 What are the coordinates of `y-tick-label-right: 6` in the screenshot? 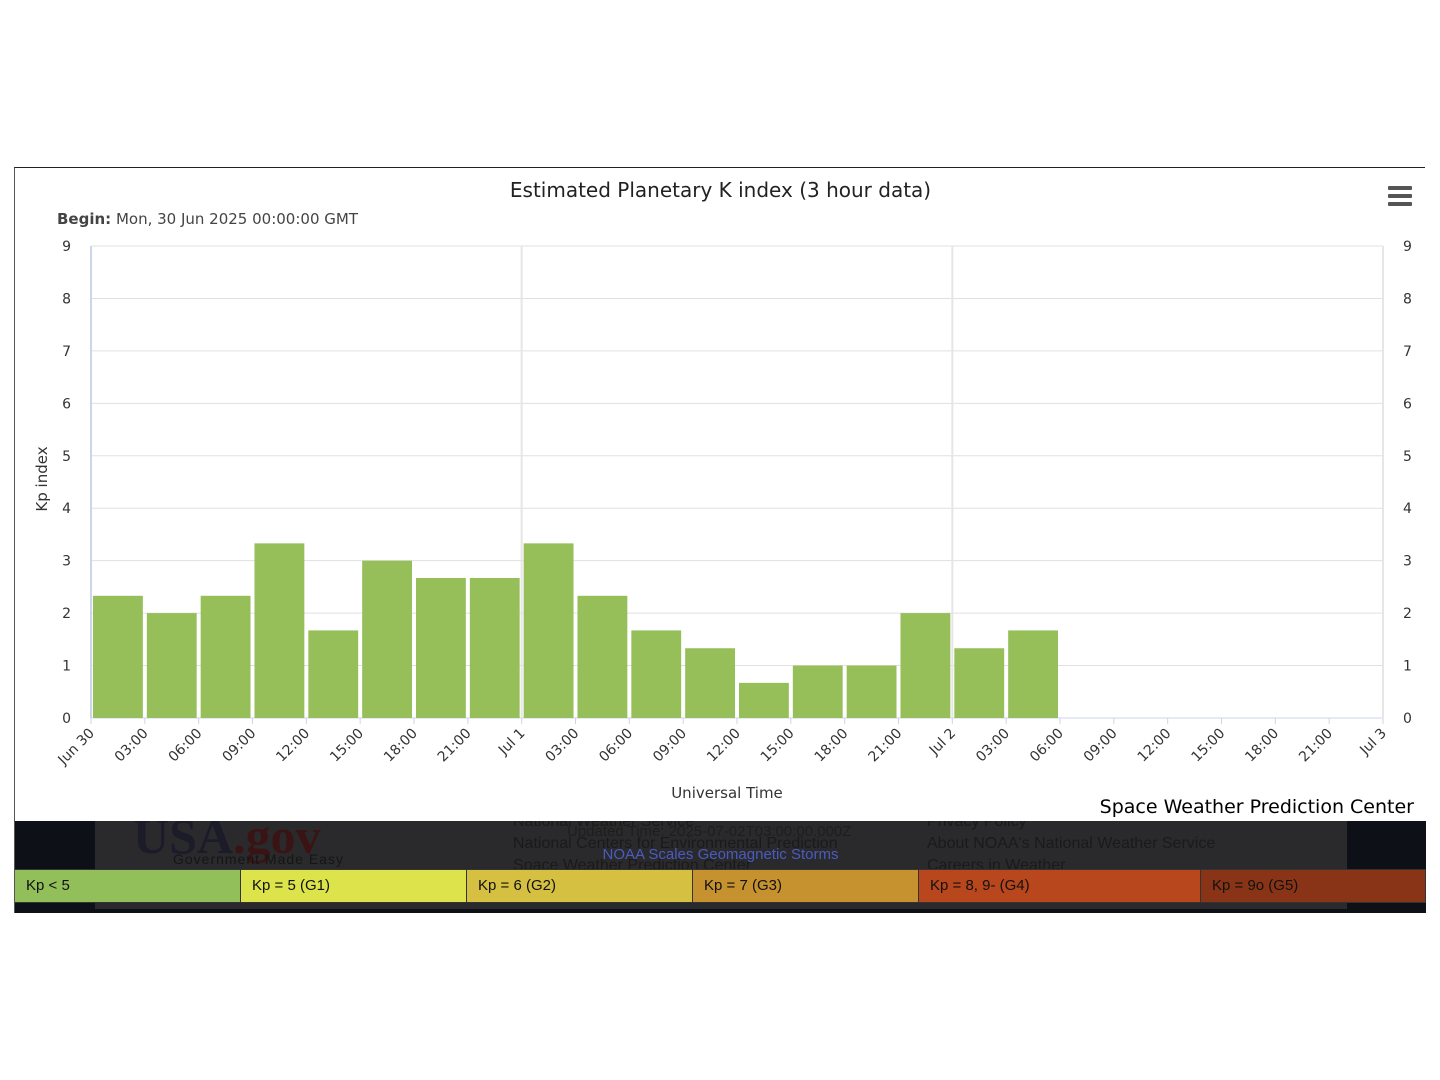 It's located at (1407, 404).